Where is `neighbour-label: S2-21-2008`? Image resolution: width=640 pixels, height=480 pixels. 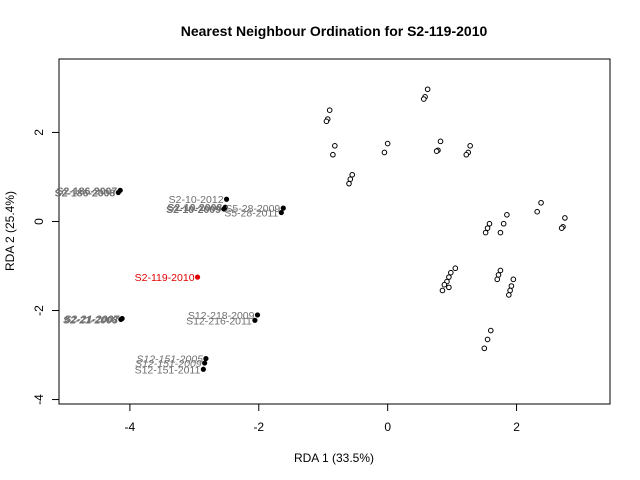 neighbour-label: S2-21-2008 is located at coordinates (90, 320).